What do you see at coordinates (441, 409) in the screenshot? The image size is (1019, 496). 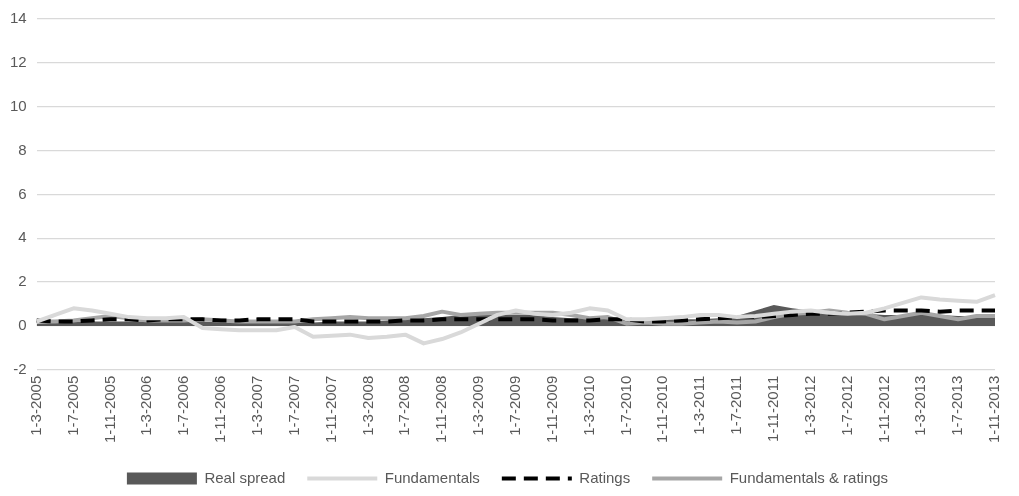 I see `x-tick-label: 1-11-2008` at bounding box center [441, 409].